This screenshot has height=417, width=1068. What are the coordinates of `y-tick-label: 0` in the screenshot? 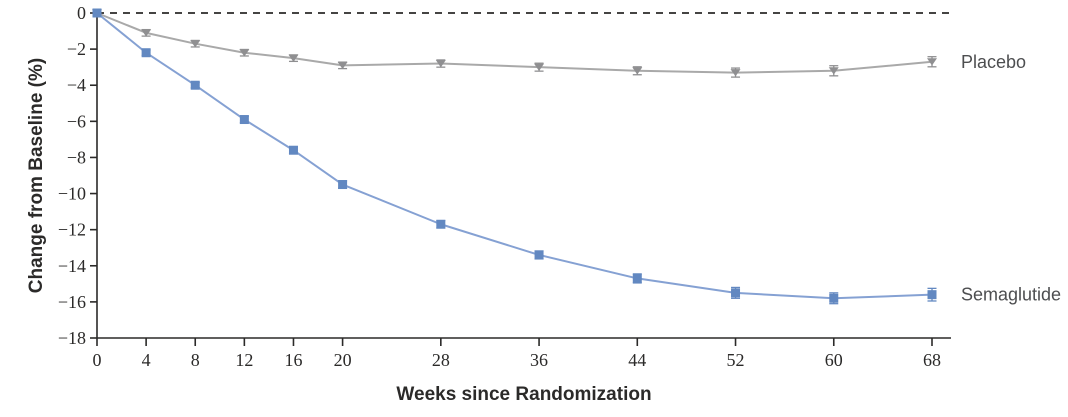 It's located at (81, 13).